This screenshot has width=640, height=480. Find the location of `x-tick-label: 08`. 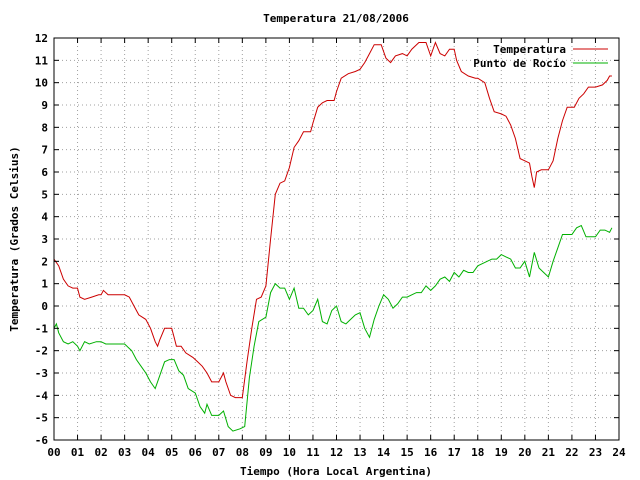

x-tick-label: 08 is located at coordinates (242, 452).